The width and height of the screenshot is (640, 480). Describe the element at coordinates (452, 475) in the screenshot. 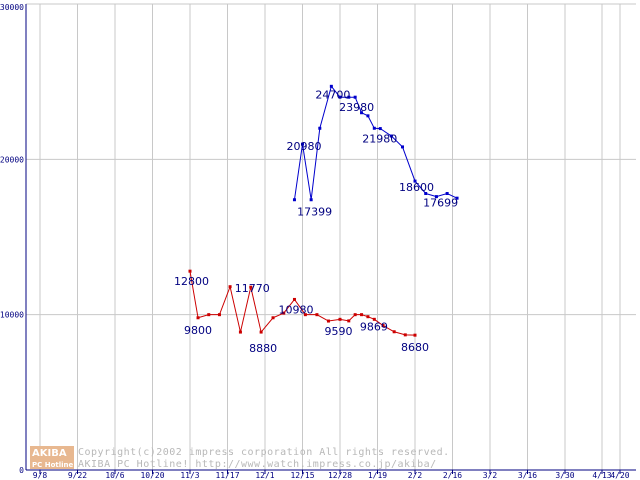

I see `x-tick-label: 2/16` at that location.